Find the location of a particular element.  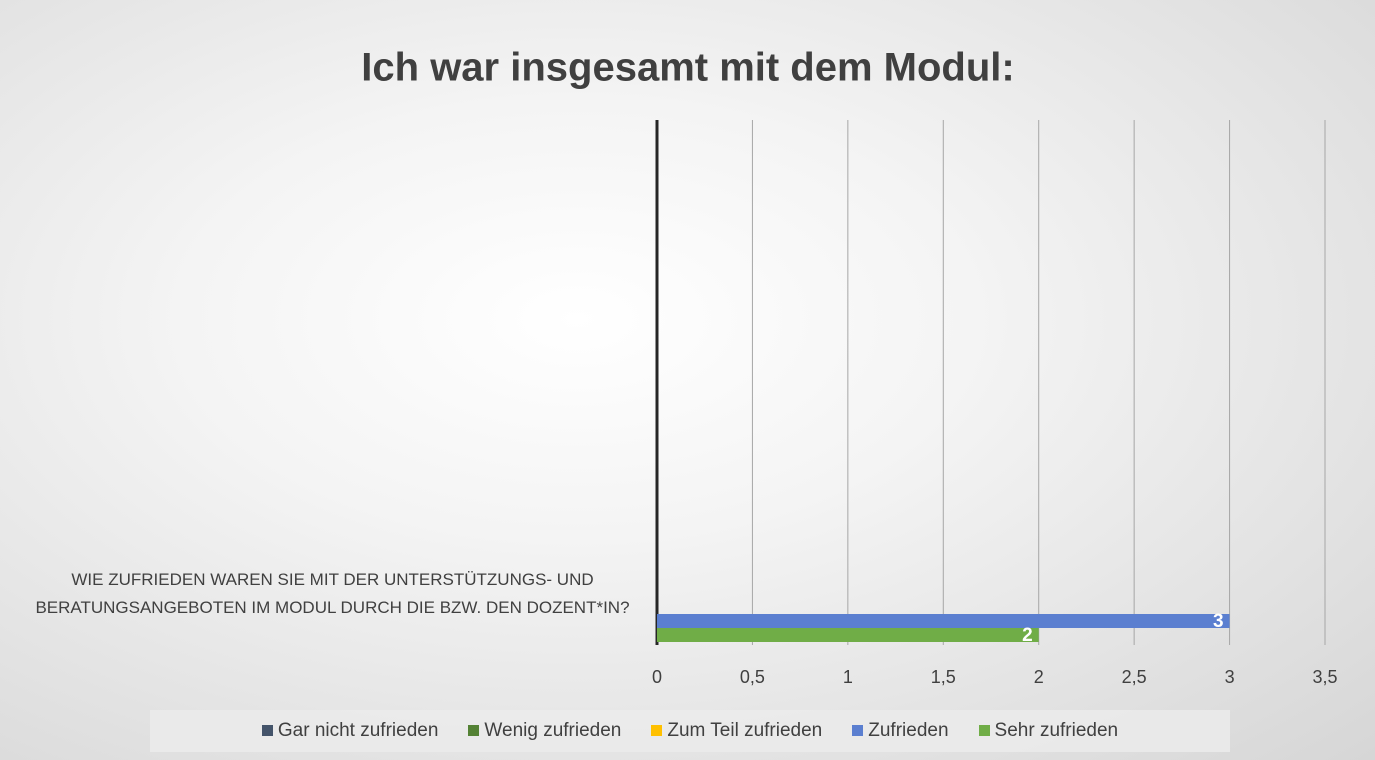

x-tick-label: 2 is located at coordinates (1039, 677).